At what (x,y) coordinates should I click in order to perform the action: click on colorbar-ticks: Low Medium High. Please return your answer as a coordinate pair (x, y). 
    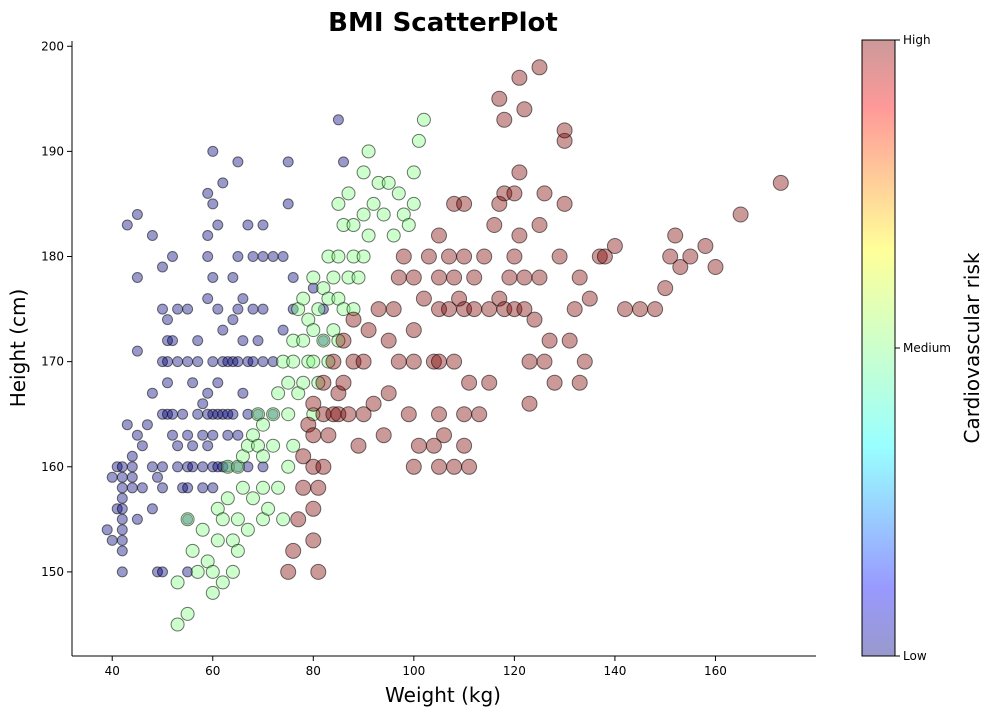
    Looking at the image, I should click on (923, 348).